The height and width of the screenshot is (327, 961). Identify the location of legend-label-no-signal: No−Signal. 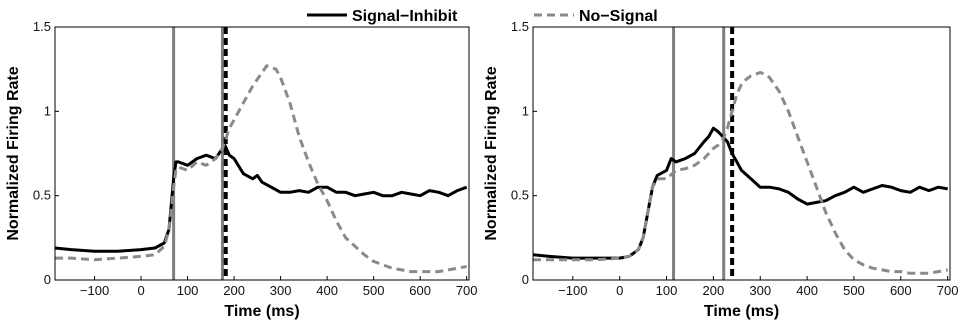
(618, 16).